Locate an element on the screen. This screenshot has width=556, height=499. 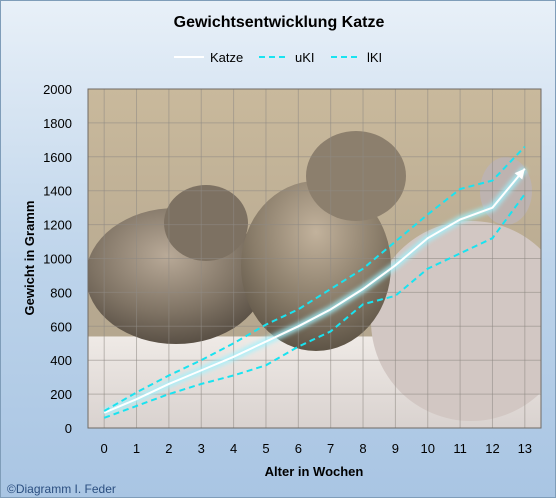
y-tick-label: 1400 is located at coordinates (57, 191).